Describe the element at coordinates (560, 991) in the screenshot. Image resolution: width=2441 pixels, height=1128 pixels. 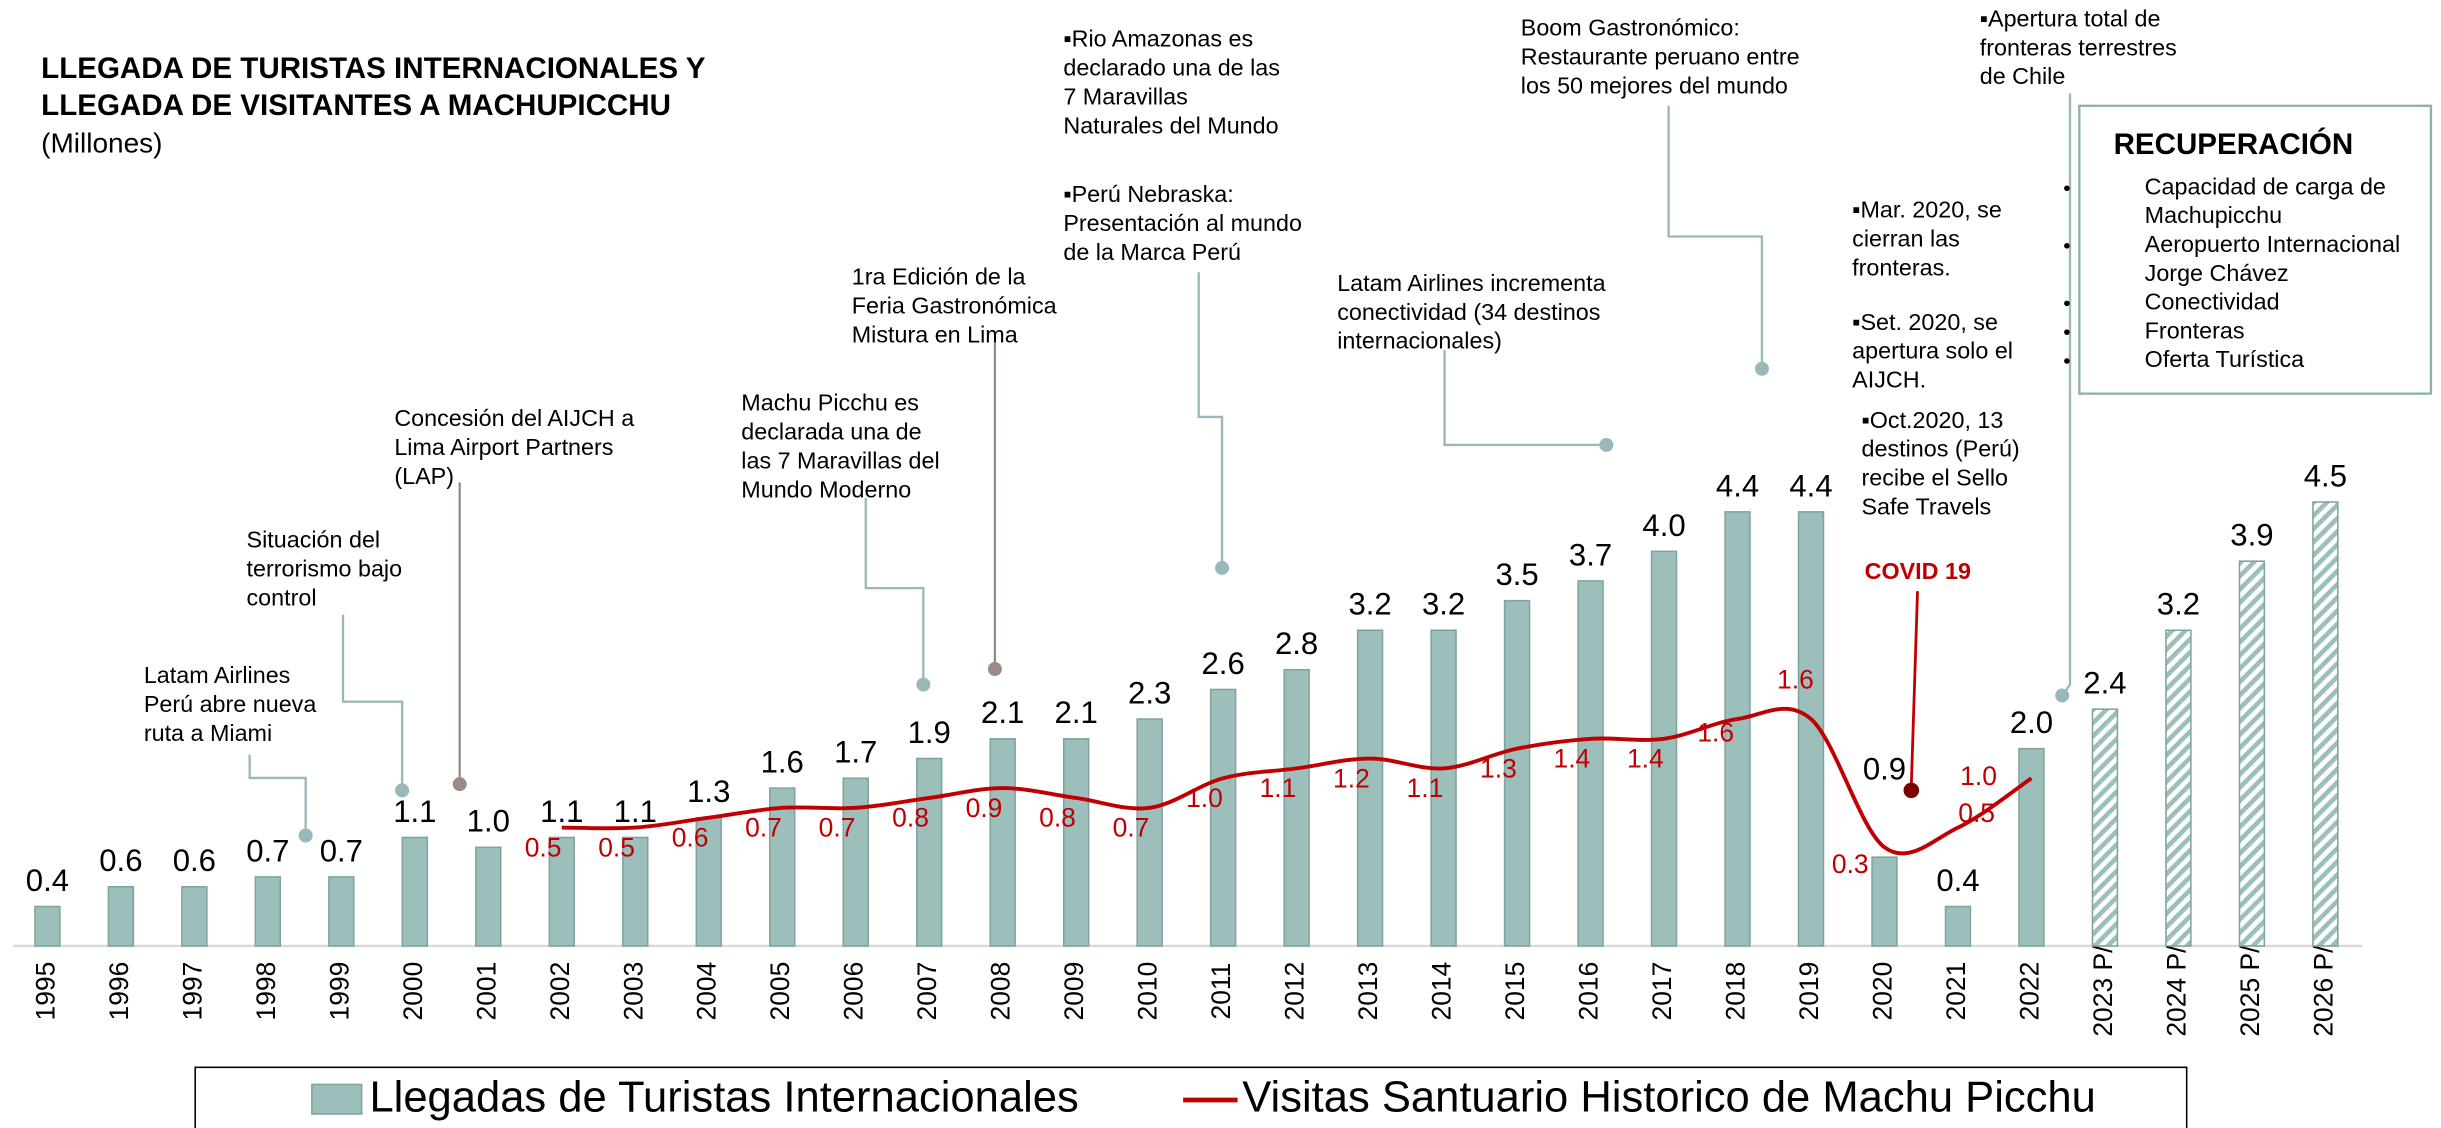
I see `x-tick-label: 2002` at that location.